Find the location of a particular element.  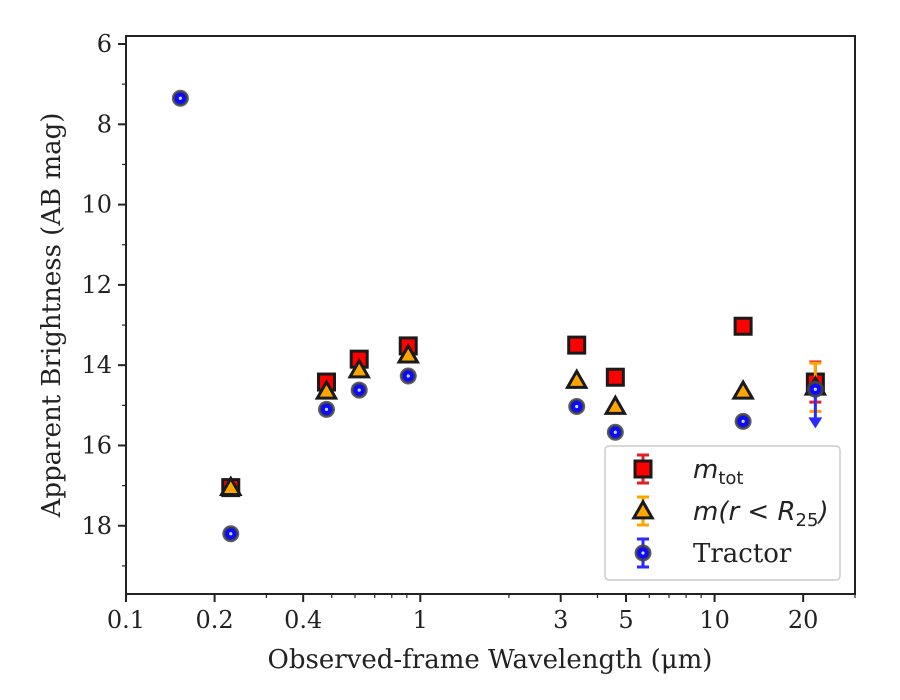

y-tick-label: 14 is located at coordinates (96, 365).